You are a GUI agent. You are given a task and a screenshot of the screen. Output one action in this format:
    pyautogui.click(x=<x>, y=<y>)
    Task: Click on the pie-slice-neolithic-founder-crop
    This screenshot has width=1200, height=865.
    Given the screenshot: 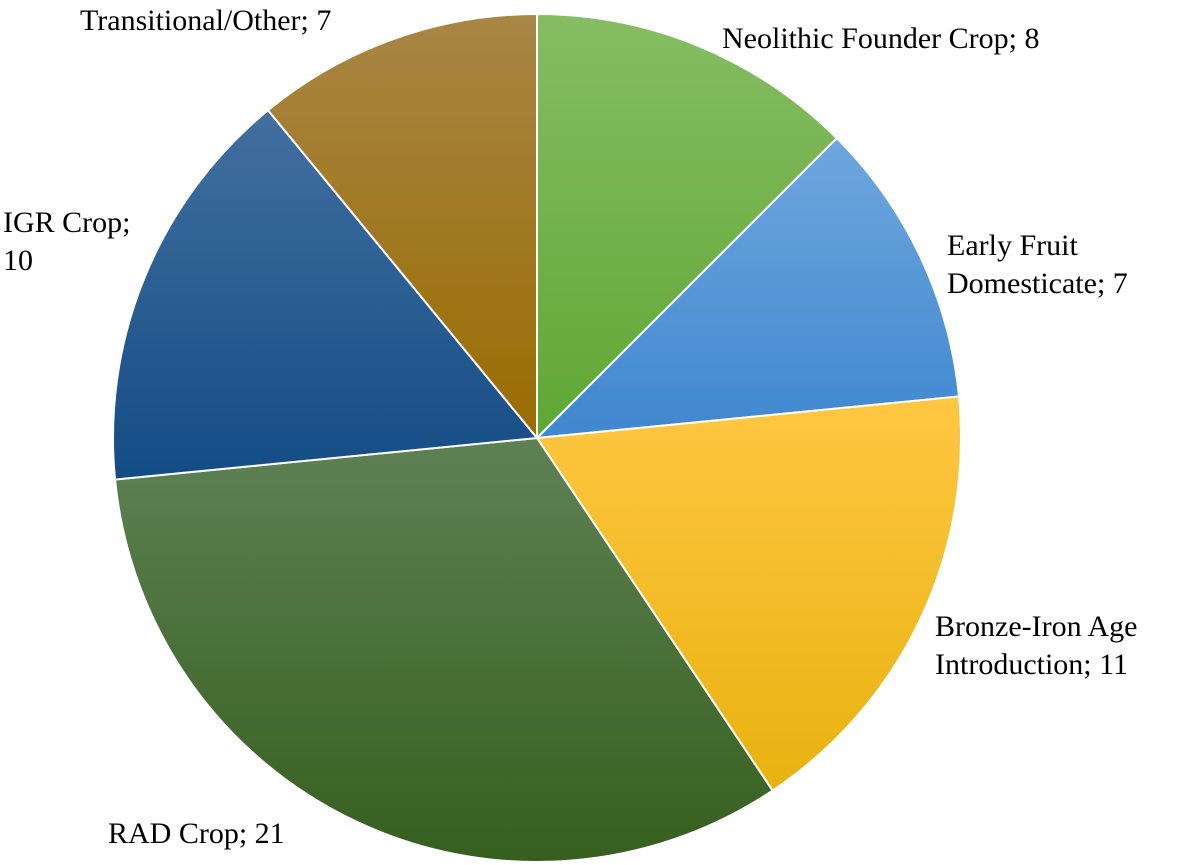 What is the action you would take?
    pyautogui.click(x=687, y=226)
    